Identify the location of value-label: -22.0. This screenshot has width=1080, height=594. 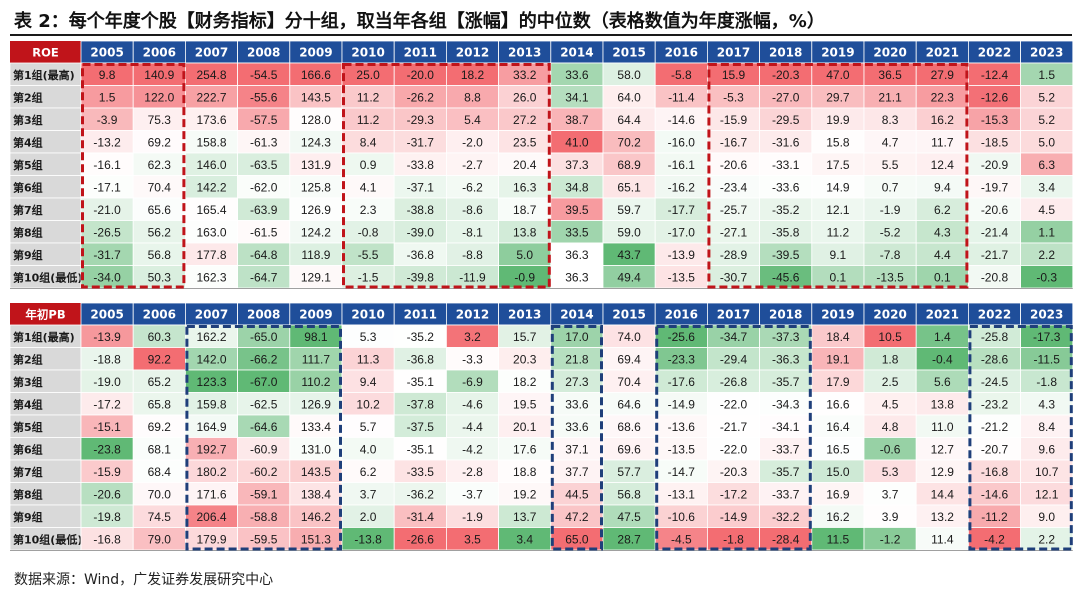
(734, 404).